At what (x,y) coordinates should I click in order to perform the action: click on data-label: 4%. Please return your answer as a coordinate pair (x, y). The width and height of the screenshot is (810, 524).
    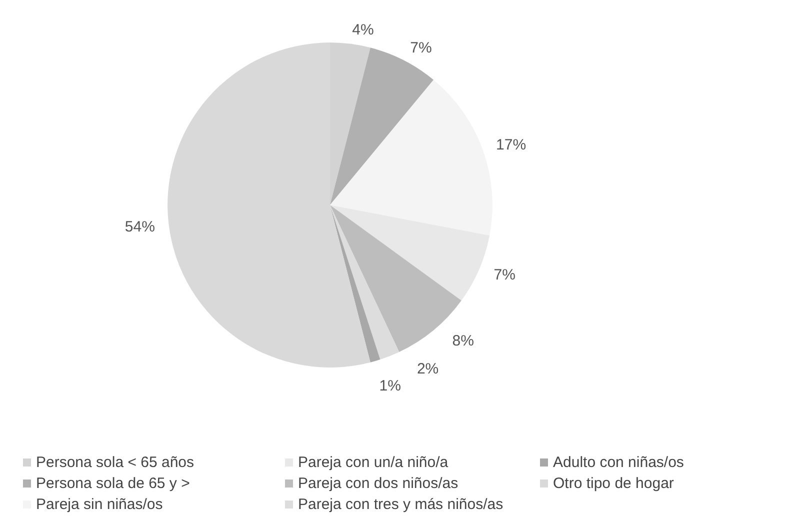
    Looking at the image, I should click on (363, 29).